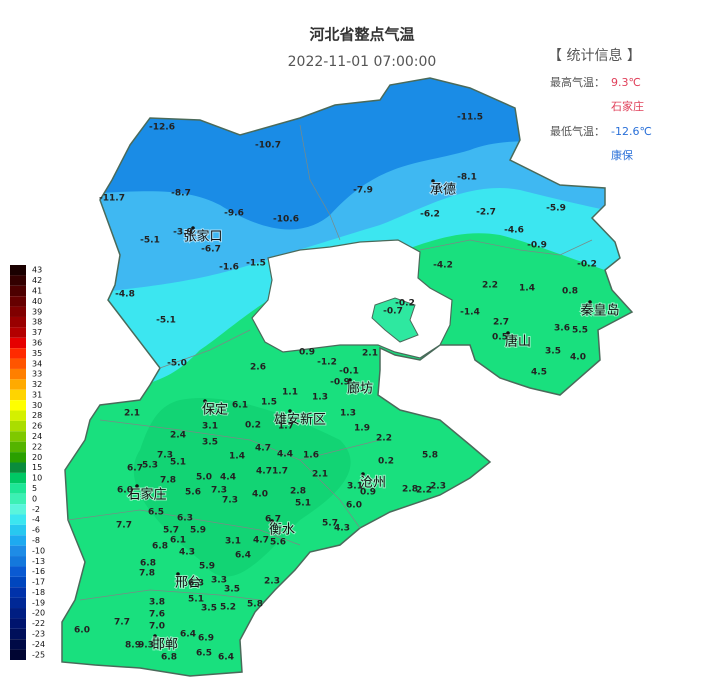 The width and height of the screenshot is (724, 682). What do you see at coordinates (37, 426) in the screenshot?
I see `legend-label: 26` at bounding box center [37, 426].